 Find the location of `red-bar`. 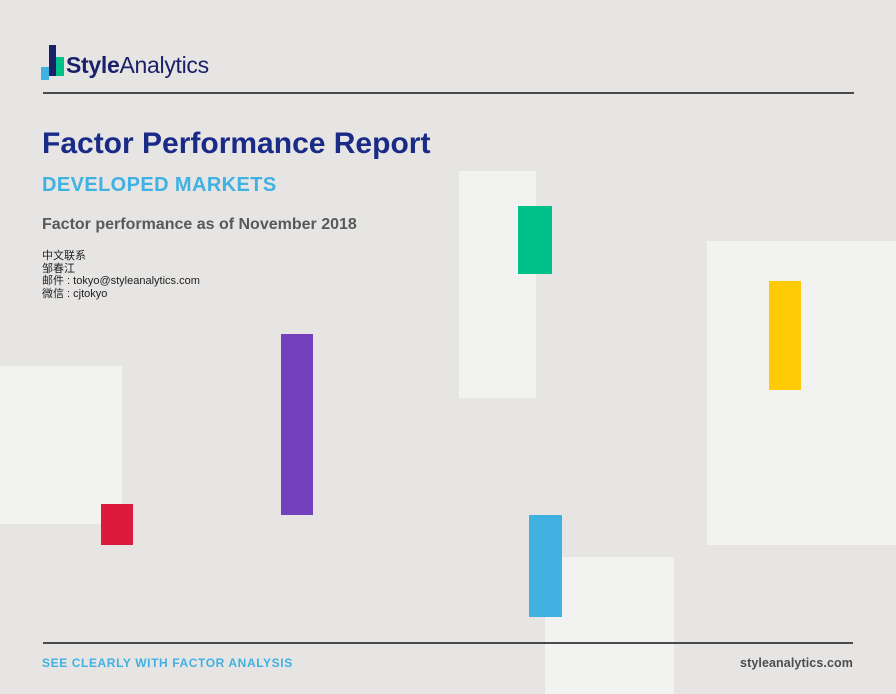

red-bar is located at coordinates (117, 524).